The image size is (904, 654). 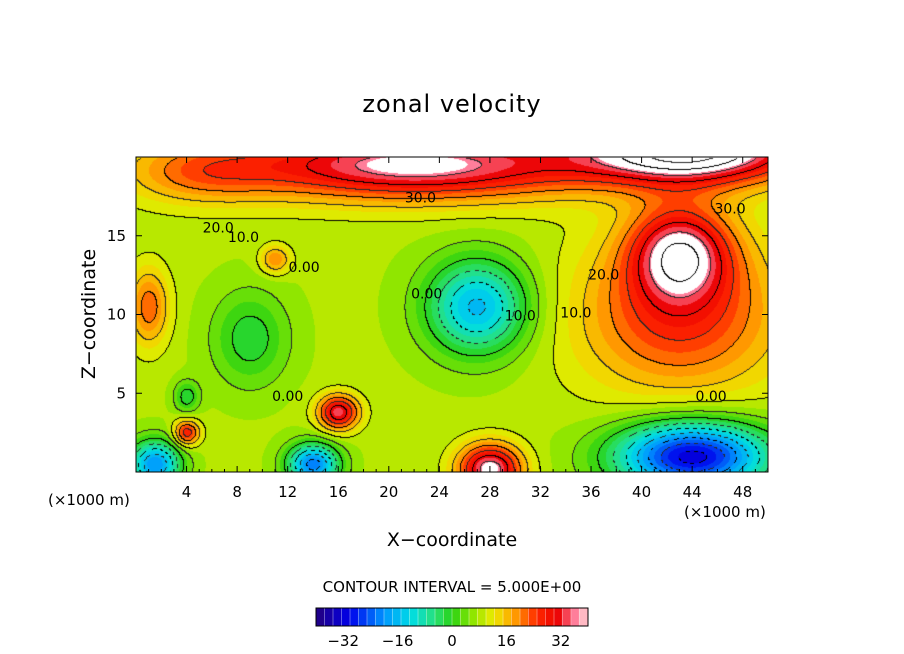 I want to click on colorbar-tick-label: −16, so click(x=398, y=641).